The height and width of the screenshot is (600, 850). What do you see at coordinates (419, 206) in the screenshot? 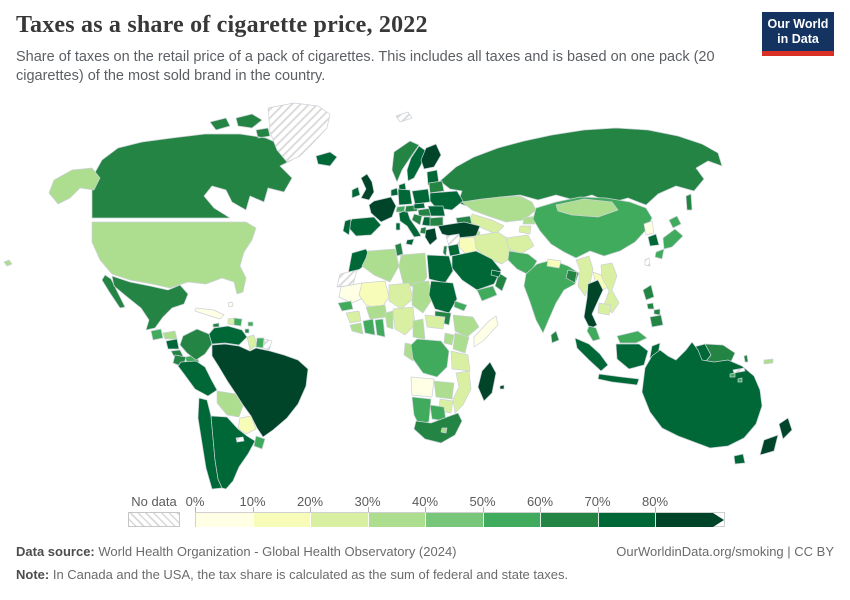
I see `country-czechia` at bounding box center [419, 206].